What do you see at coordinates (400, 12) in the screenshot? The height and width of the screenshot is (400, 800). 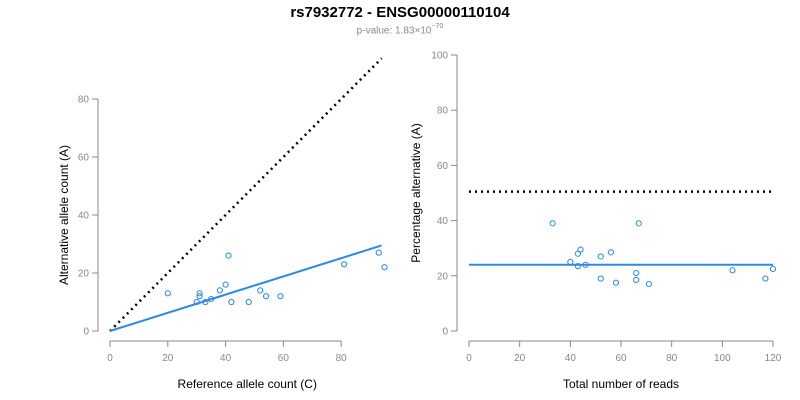 I see `chart-title: rs7932772 - ENSG00000110104` at bounding box center [400, 12].